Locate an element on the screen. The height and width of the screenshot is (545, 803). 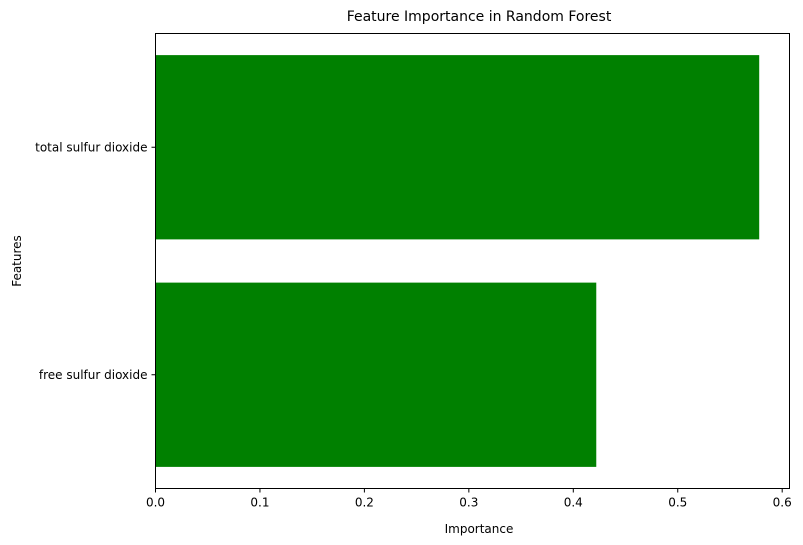
x-axis-label: Importance is located at coordinates (479, 529).